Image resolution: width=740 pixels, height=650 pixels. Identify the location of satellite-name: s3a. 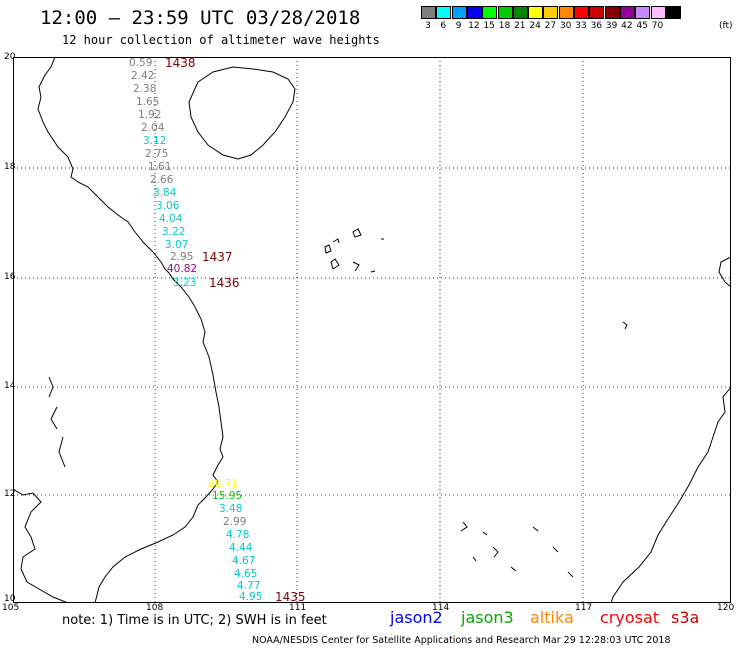
(685, 617).